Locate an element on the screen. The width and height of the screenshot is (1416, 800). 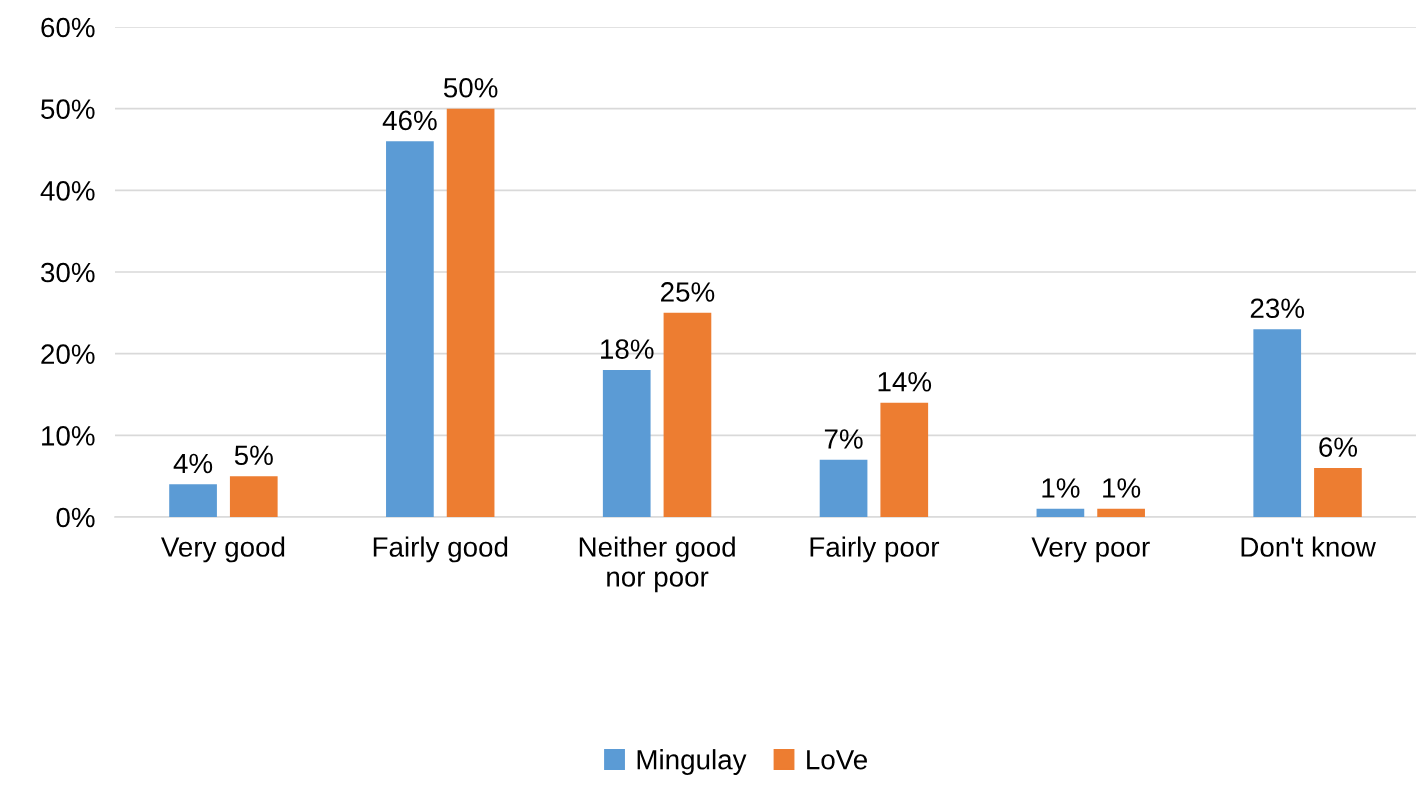
data-label: 18% is located at coordinates (627, 349).